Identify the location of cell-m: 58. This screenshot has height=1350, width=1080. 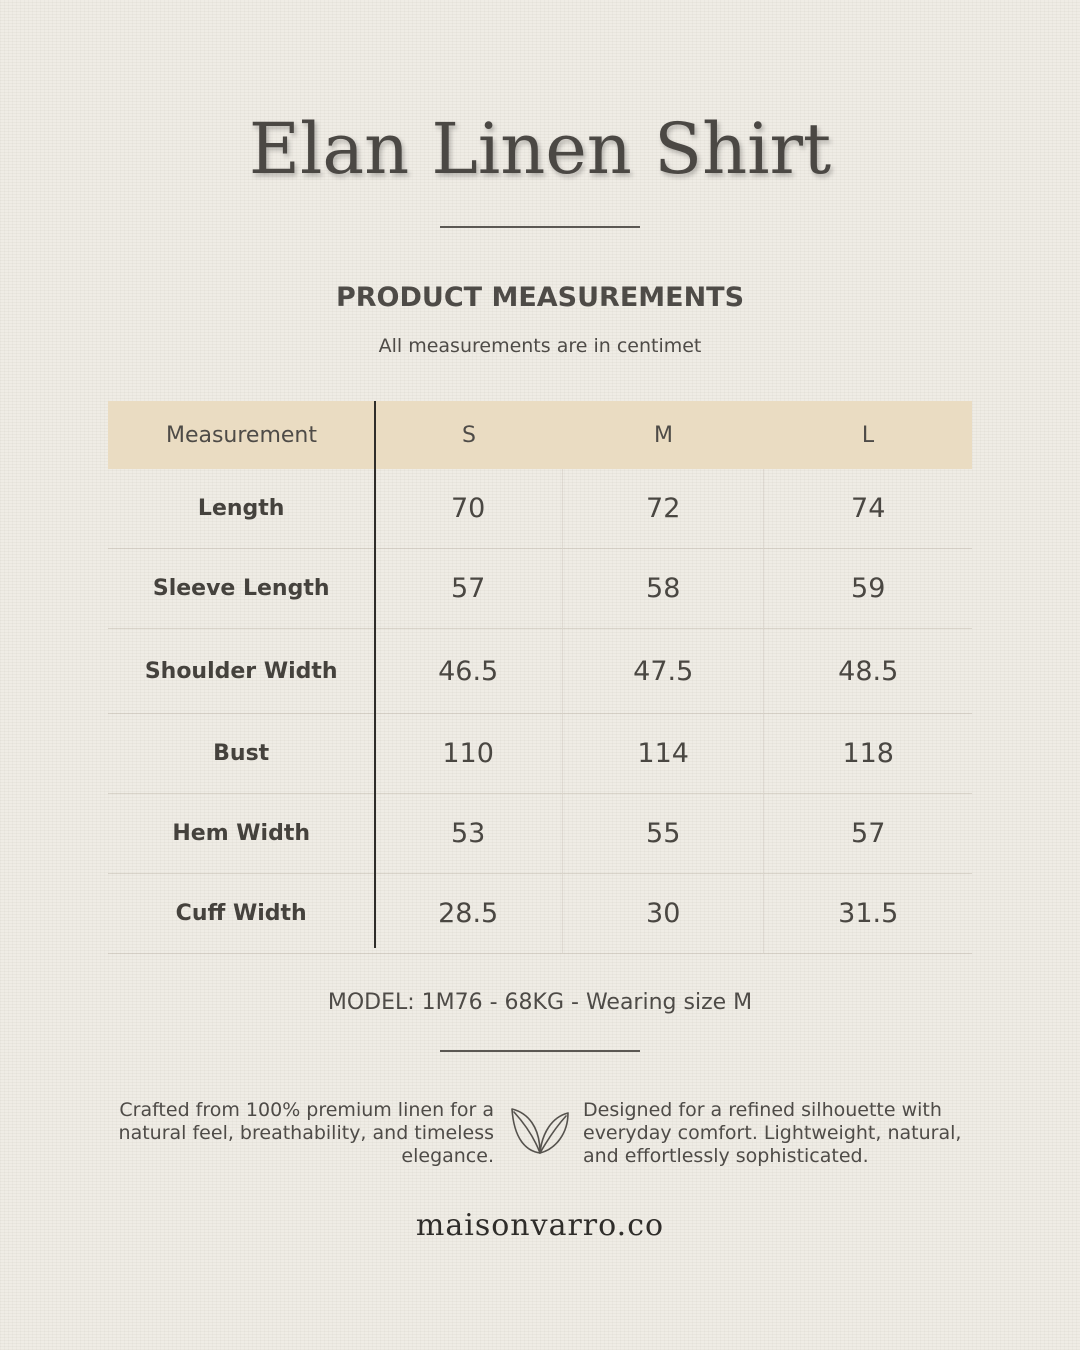
(662, 588).